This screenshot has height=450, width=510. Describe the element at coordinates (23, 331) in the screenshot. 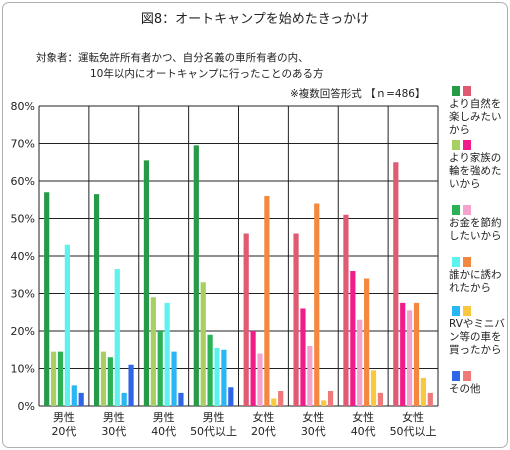

I see `y-tick-label: 20%` at that location.